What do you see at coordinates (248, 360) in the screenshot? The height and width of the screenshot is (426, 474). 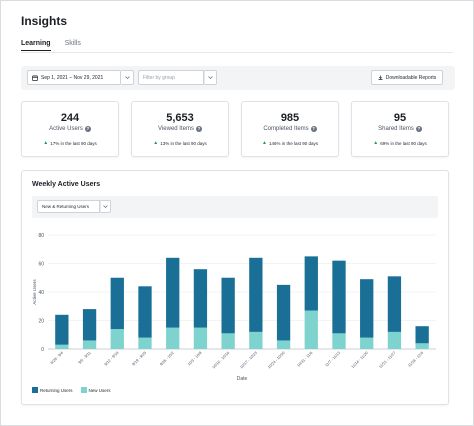 I see `x-tick-label: 10/17 - 10/23` at bounding box center [248, 360].